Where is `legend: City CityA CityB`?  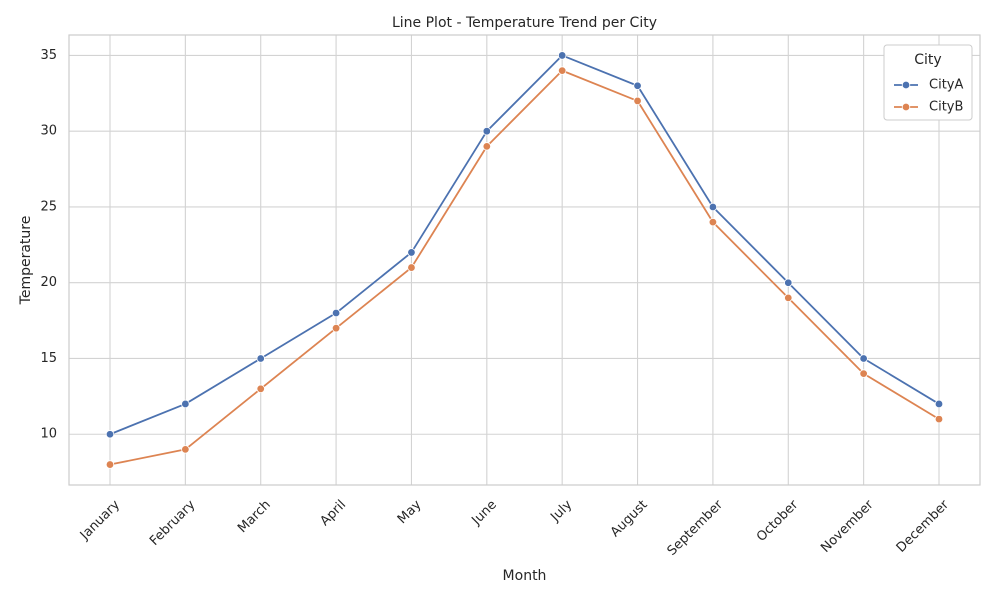
legend: City CityA CityB is located at coordinates (928, 82).